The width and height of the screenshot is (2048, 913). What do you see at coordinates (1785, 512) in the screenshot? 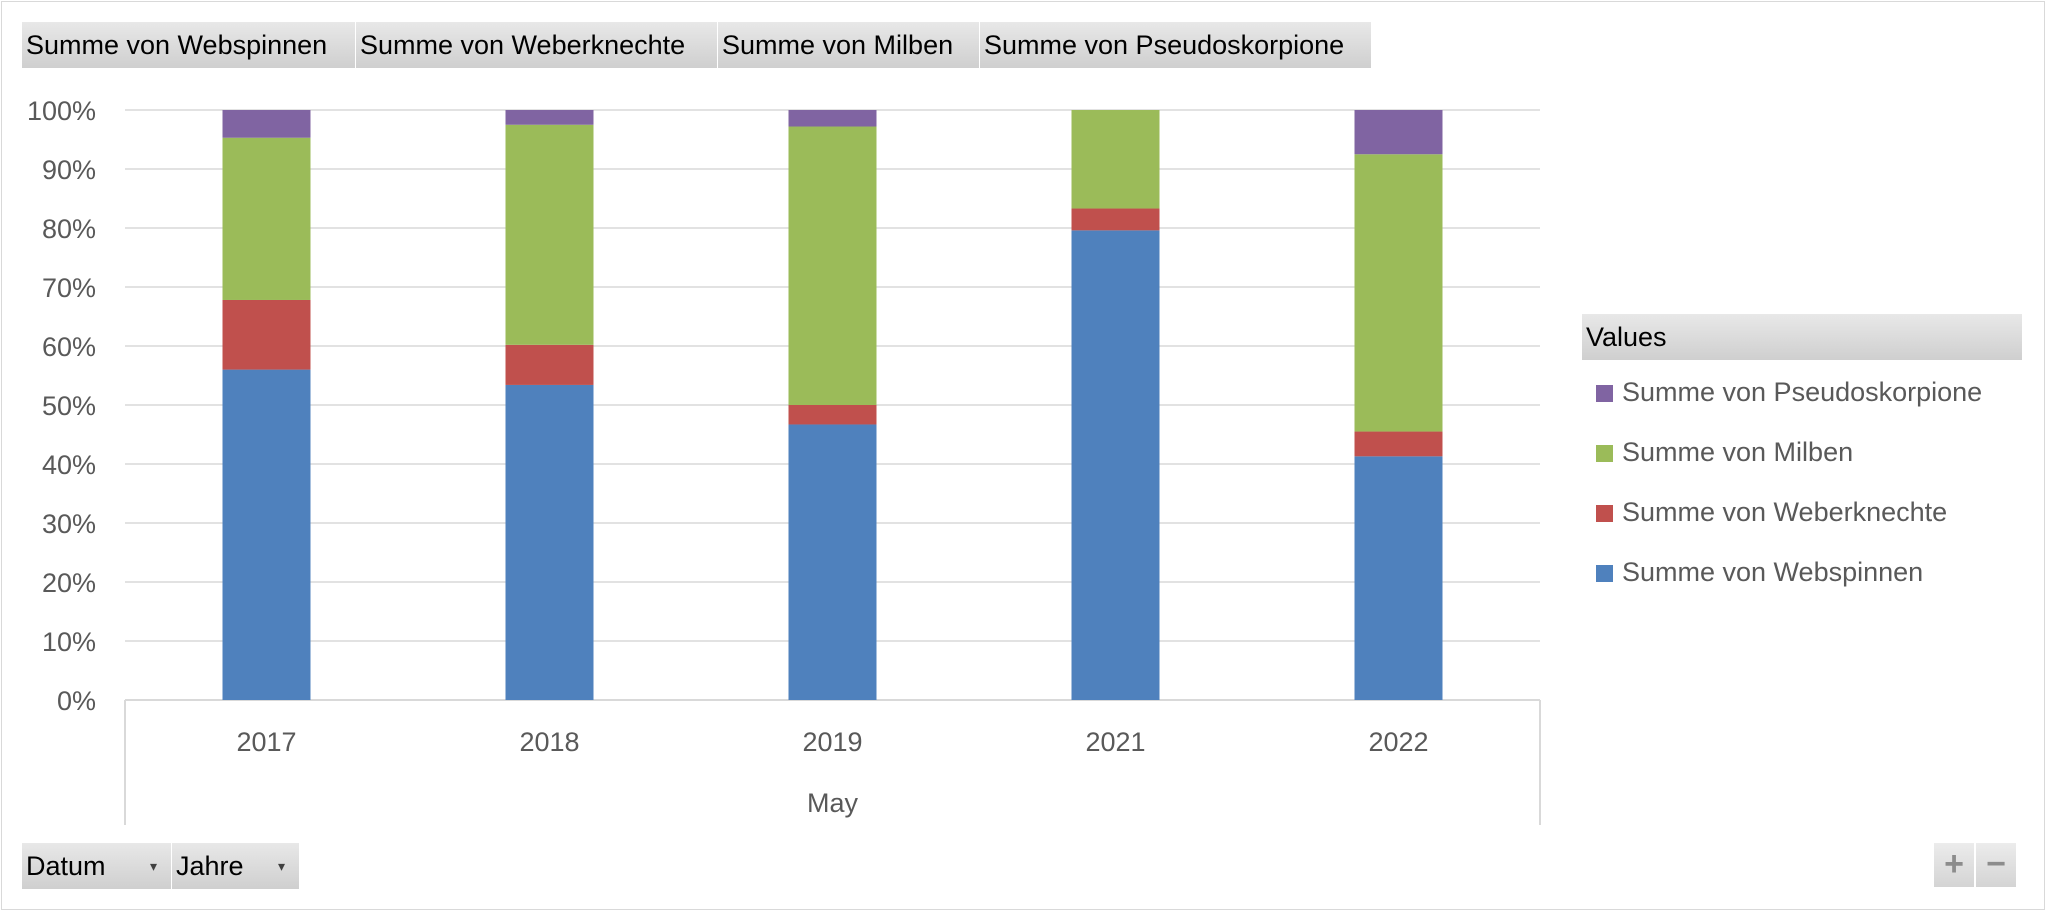
I see `legend-label: Summe von Weberknechte` at bounding box center [1785, 512].